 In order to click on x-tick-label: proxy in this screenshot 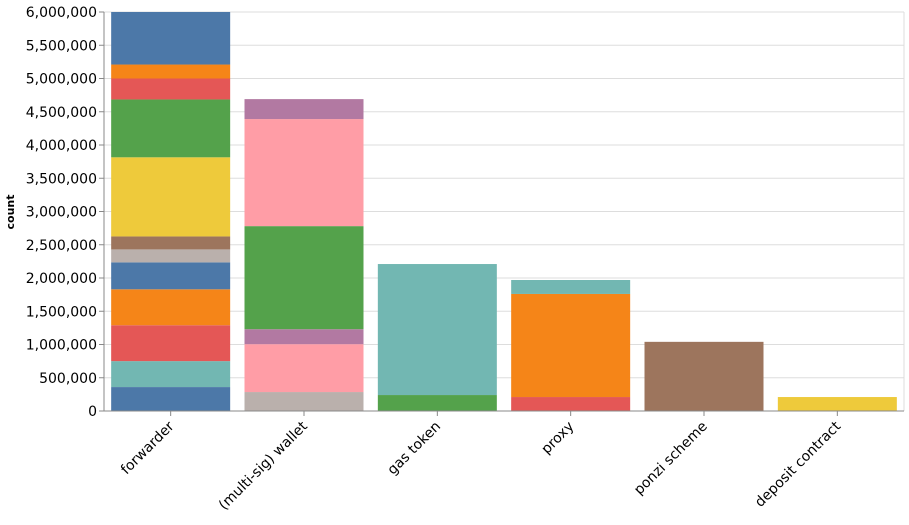, I will do `click(558, 438)`.